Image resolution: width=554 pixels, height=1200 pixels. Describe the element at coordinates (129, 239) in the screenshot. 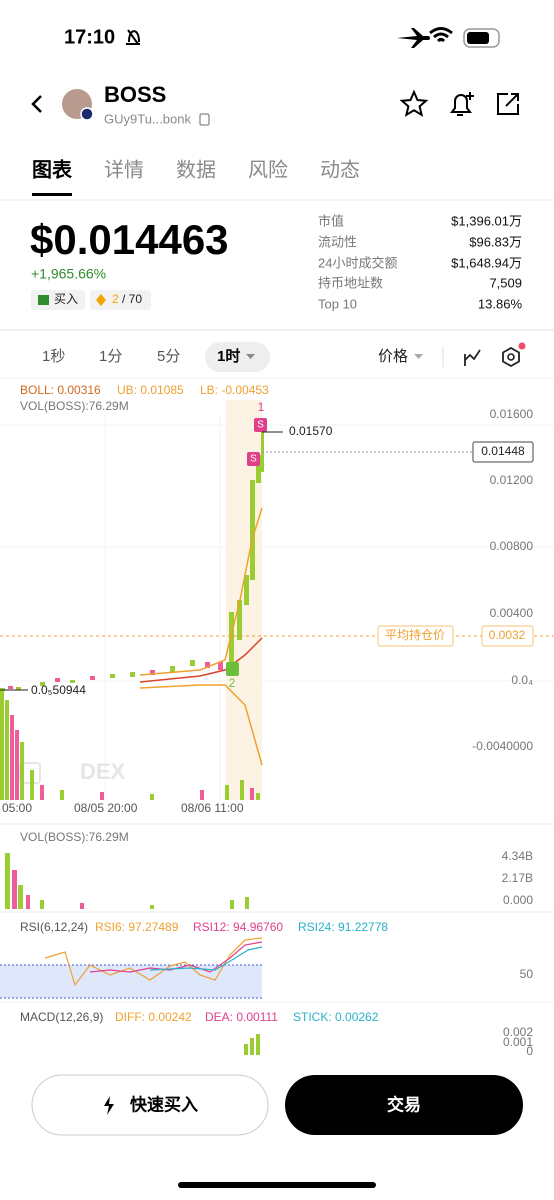

I see `price-value: $0.014463` at that location.